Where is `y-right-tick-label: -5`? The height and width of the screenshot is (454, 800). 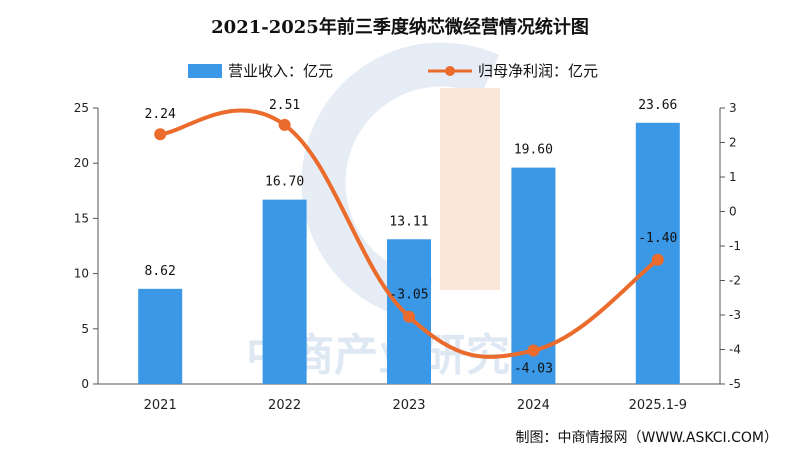 y-right-tick-label: -5 is located at coordinates (735, 384).